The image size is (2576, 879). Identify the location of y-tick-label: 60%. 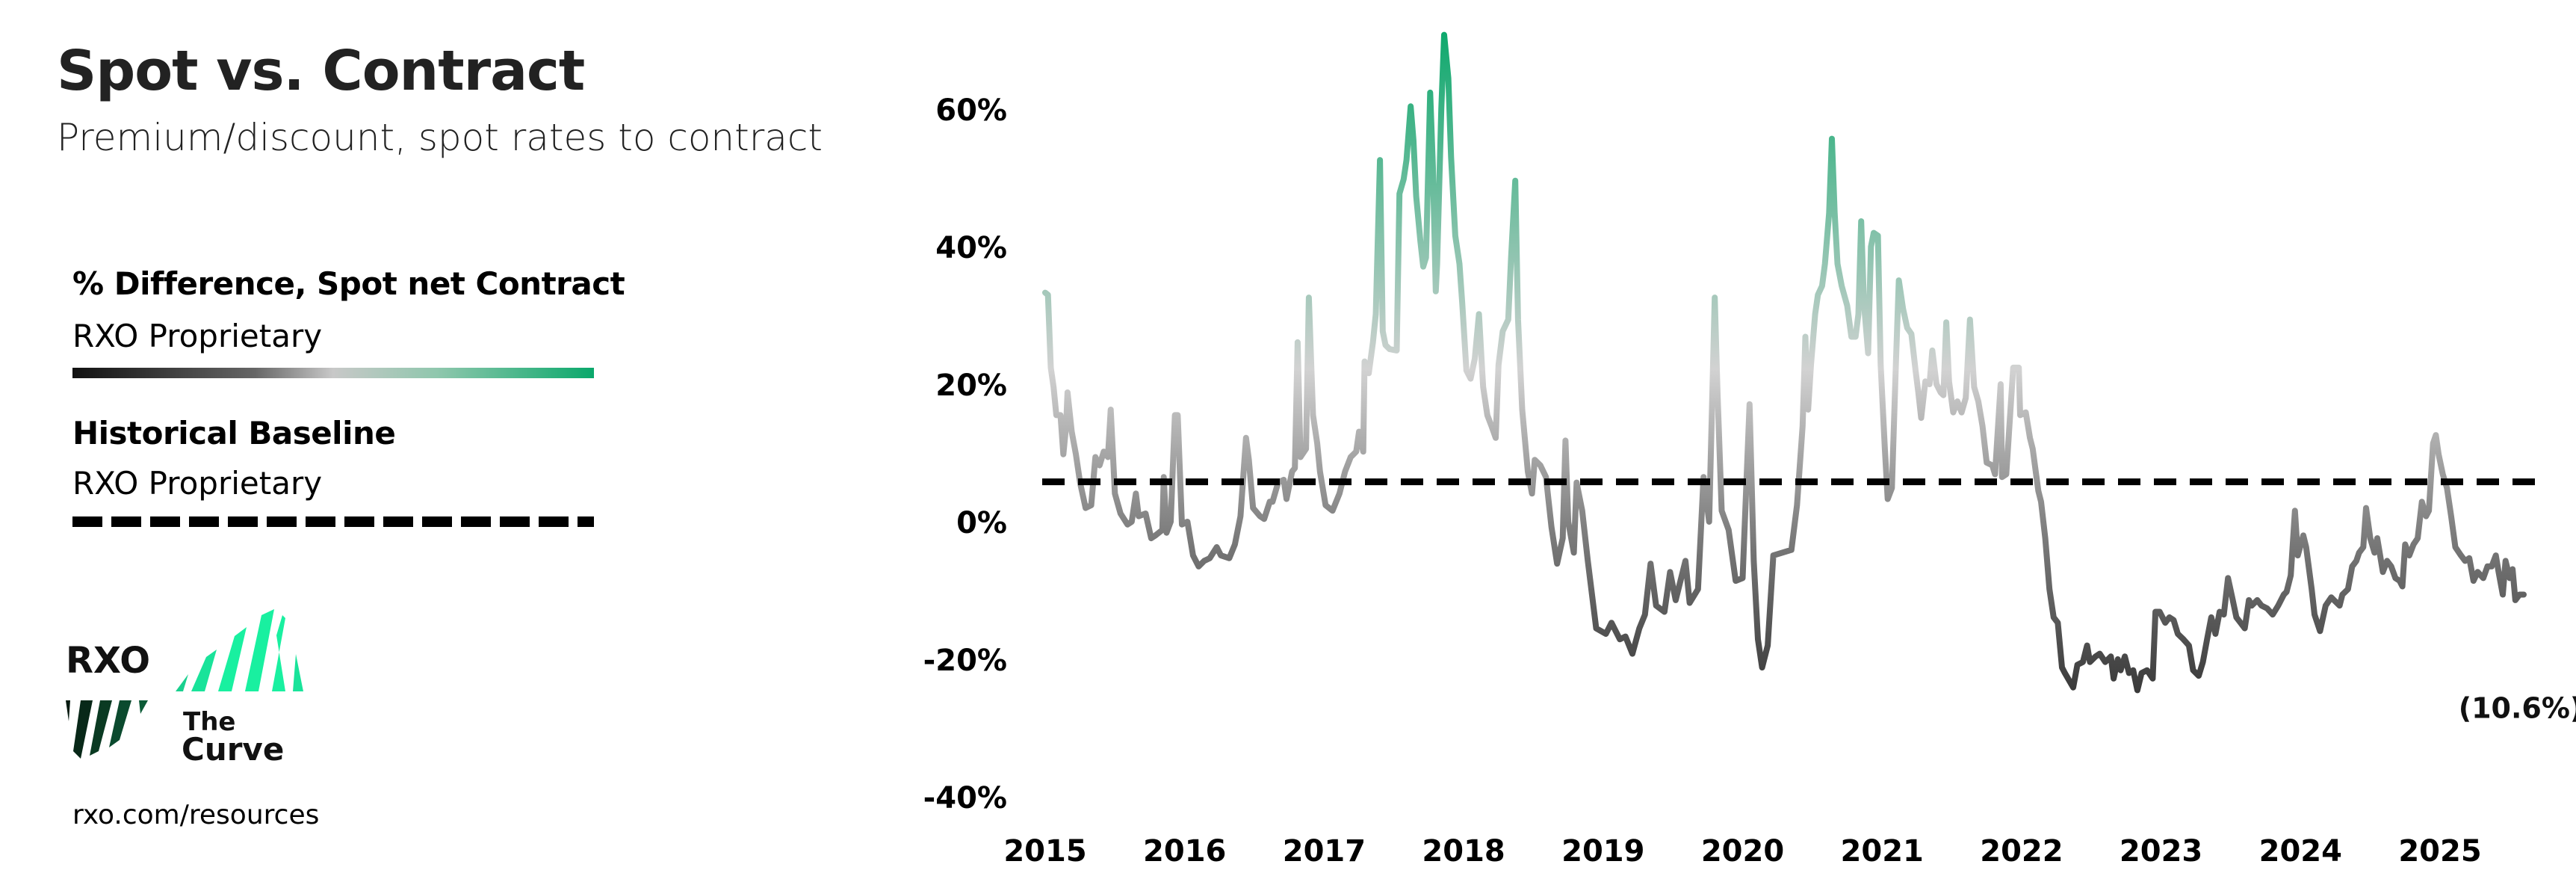
(971, 110).